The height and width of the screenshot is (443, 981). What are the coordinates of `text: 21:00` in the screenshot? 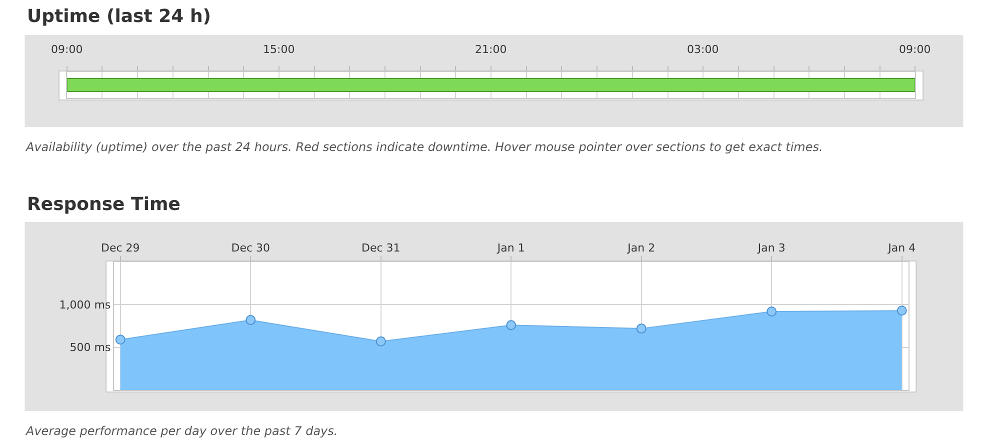 It's located at (491, 49).